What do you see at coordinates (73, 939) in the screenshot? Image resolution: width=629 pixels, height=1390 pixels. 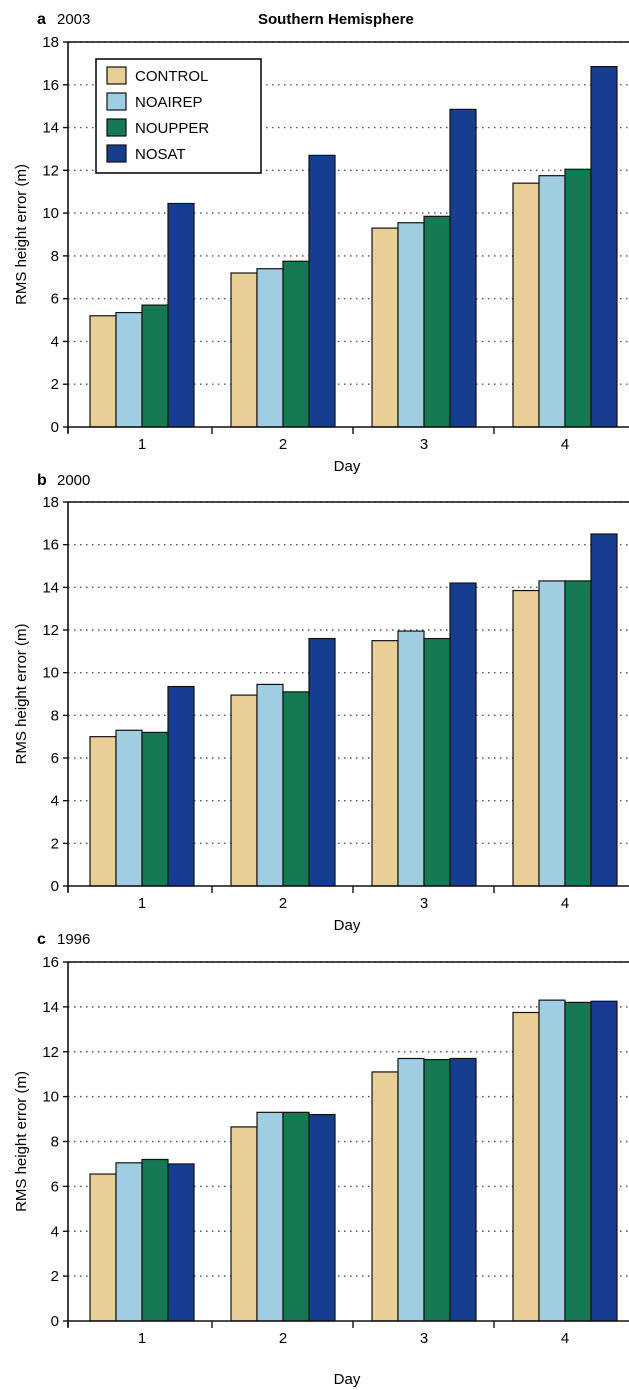 I see `panel-year: 1996` at bounding box center [73, 939].